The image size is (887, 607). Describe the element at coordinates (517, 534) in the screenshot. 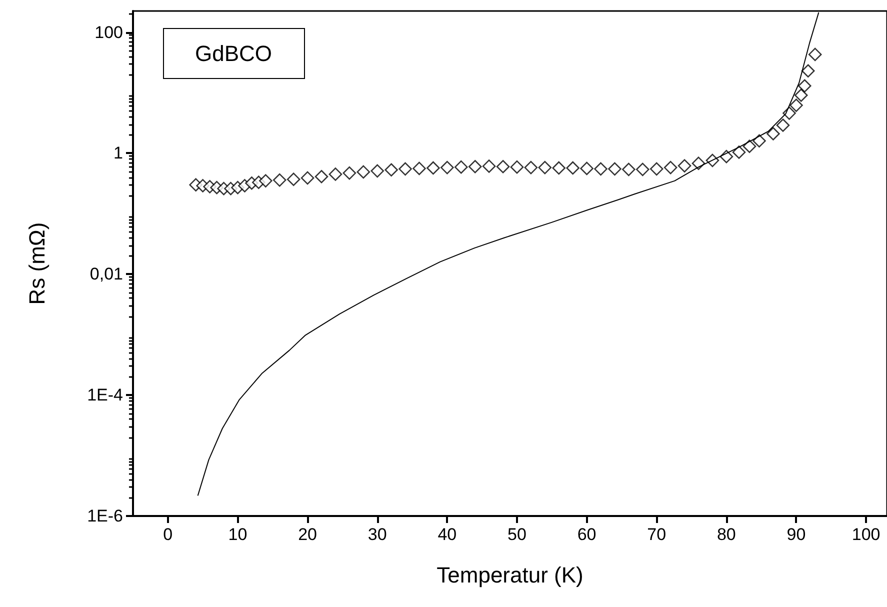

I see `x-tick-label: 50` at that location.